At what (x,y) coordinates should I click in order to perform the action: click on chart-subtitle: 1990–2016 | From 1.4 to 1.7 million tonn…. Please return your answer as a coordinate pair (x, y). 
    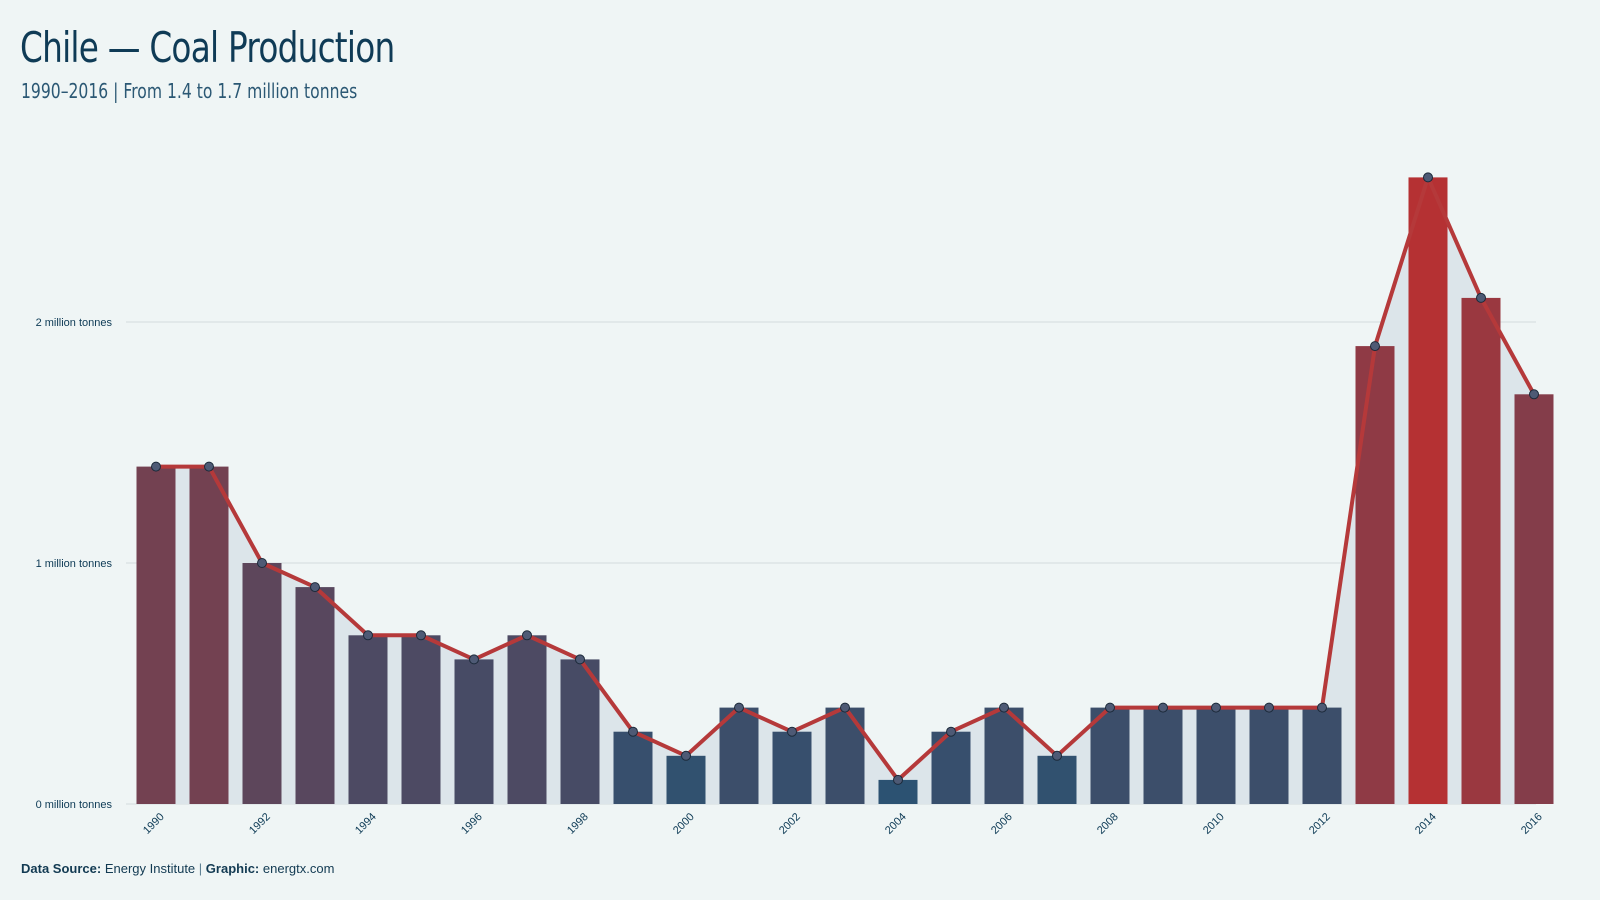
    Looking at the image, I should click on (189, 91).